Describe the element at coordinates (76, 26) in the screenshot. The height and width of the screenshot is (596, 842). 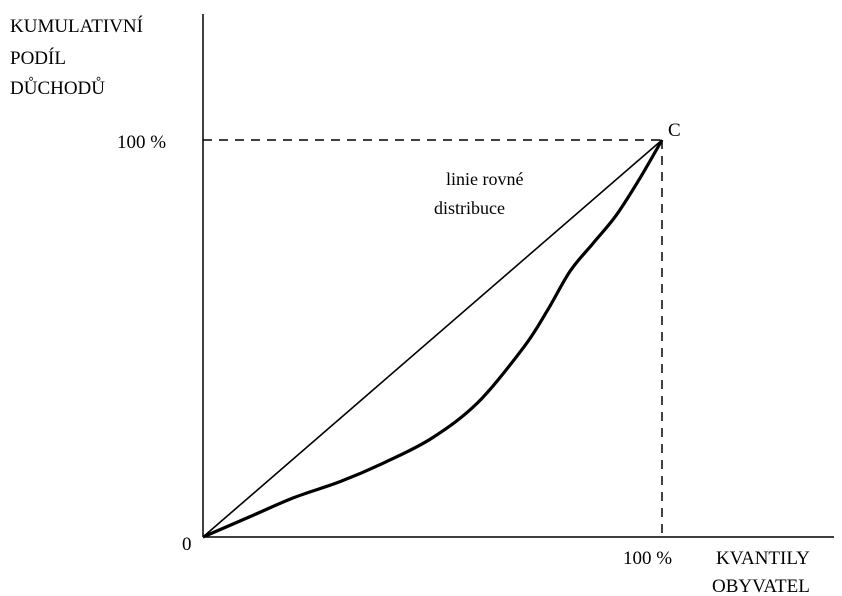
I see `y-axis-title-line-1: KUMULATIVNÍ` at that location.